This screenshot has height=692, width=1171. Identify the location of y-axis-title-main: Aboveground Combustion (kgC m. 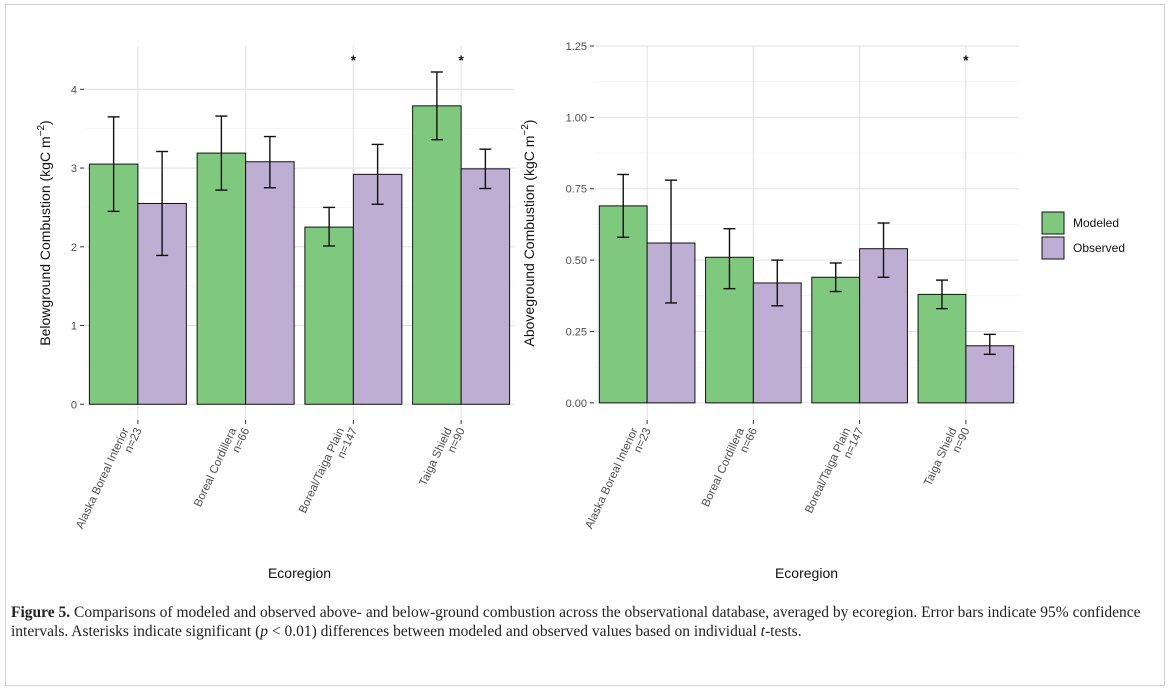
(529, 241).